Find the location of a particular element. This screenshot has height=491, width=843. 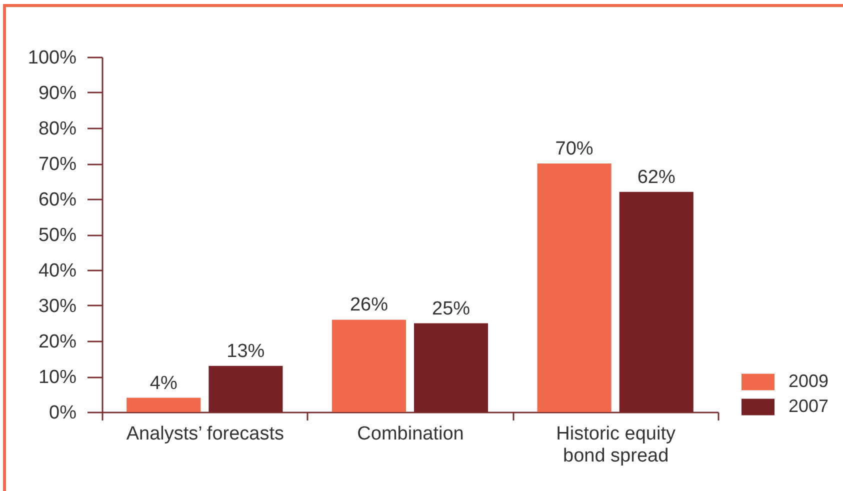

y-tick-label: 0% is located at coordinates (63, 413).